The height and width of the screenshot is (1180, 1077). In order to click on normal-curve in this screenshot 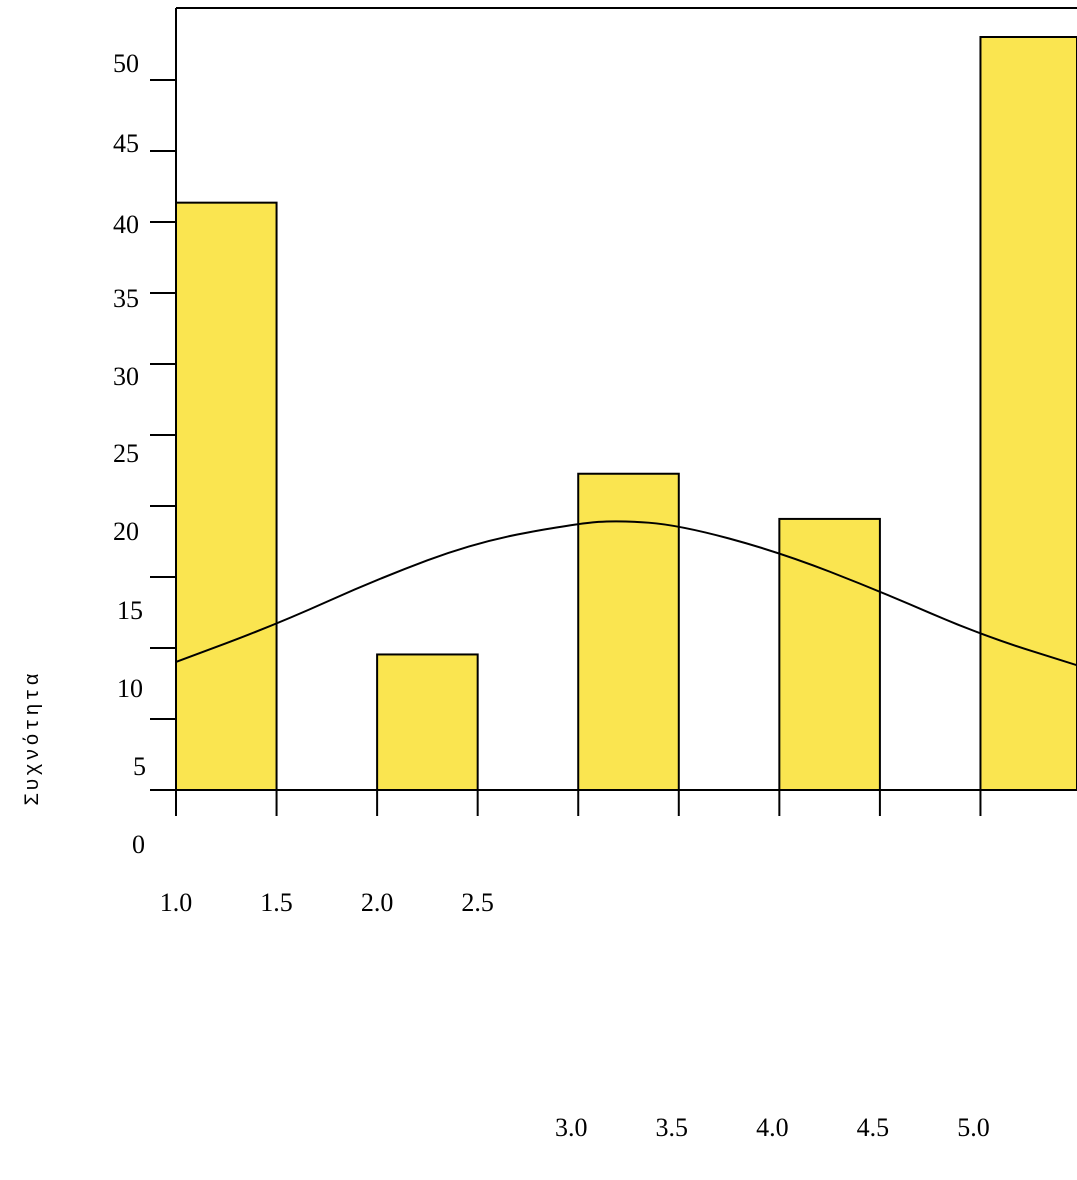, I will do `click(626, 593)`.